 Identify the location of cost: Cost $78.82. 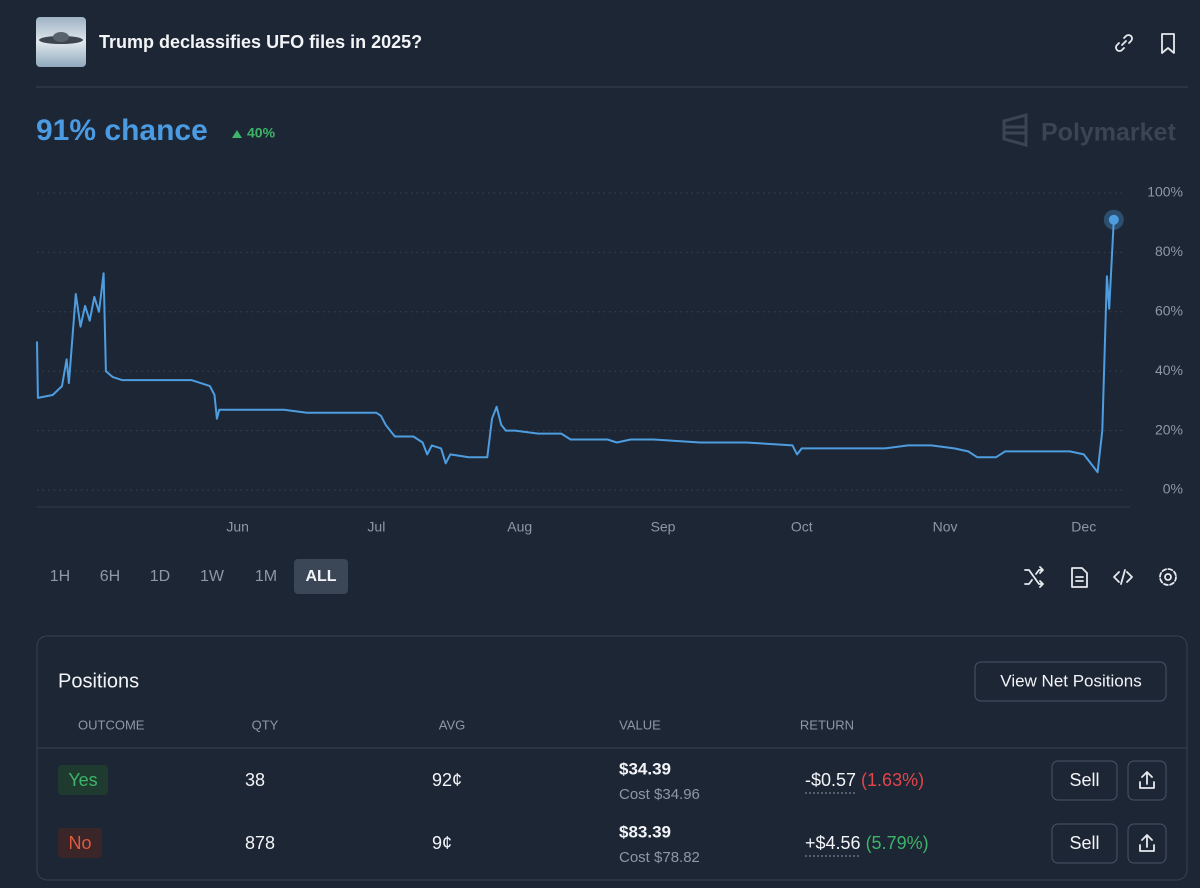
(659, 857).